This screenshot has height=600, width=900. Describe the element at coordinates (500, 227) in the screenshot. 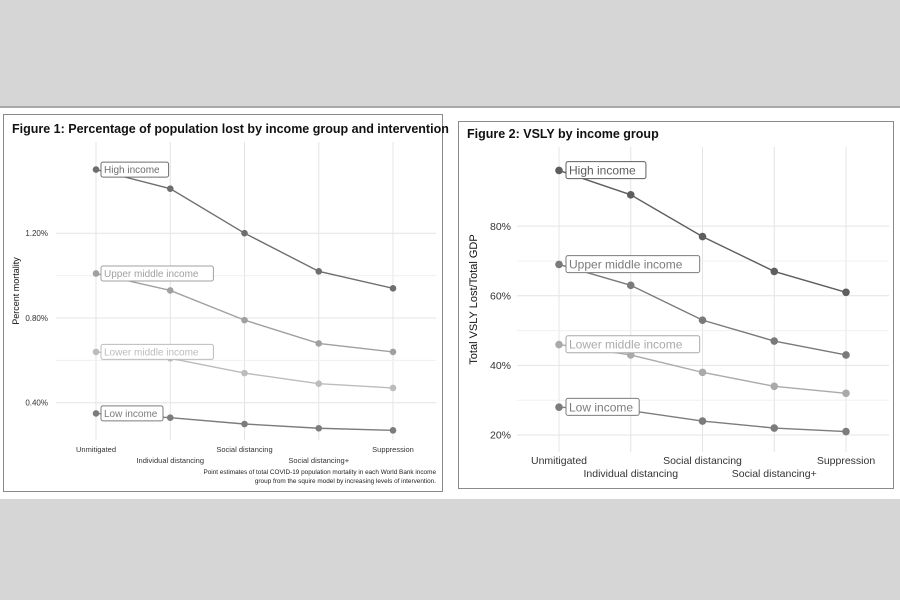

I see `y-tick-label: 80%` at that location.